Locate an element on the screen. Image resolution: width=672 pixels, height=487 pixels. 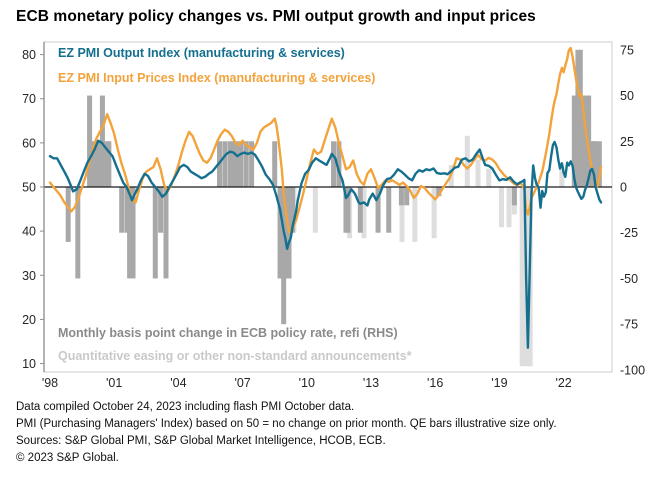
x-axis-tick-label: '98 is located at coordinates (50, 383).